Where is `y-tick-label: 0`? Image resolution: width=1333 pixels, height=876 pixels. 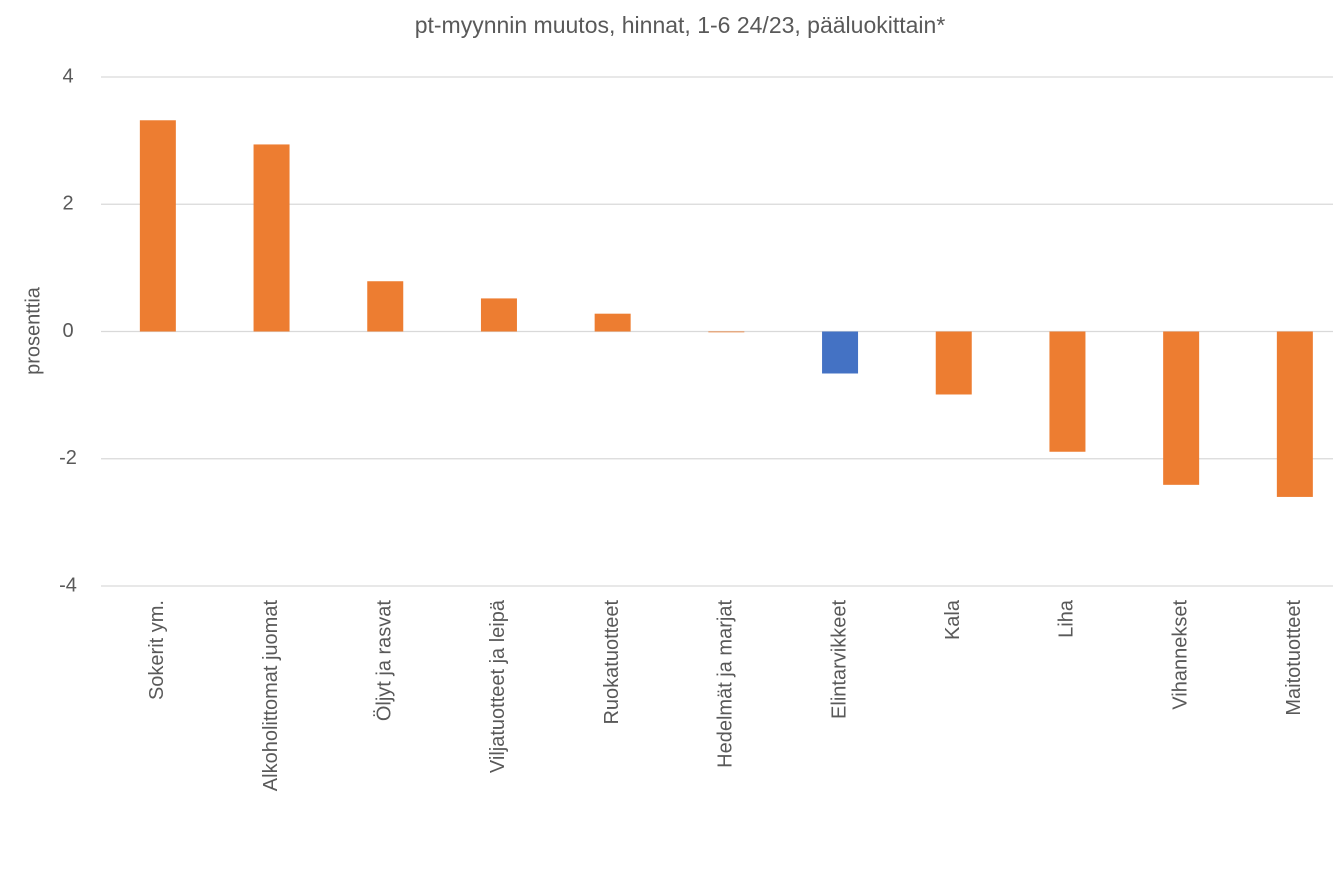 y-tick-label: 0 is located at coordinates (67, 331).